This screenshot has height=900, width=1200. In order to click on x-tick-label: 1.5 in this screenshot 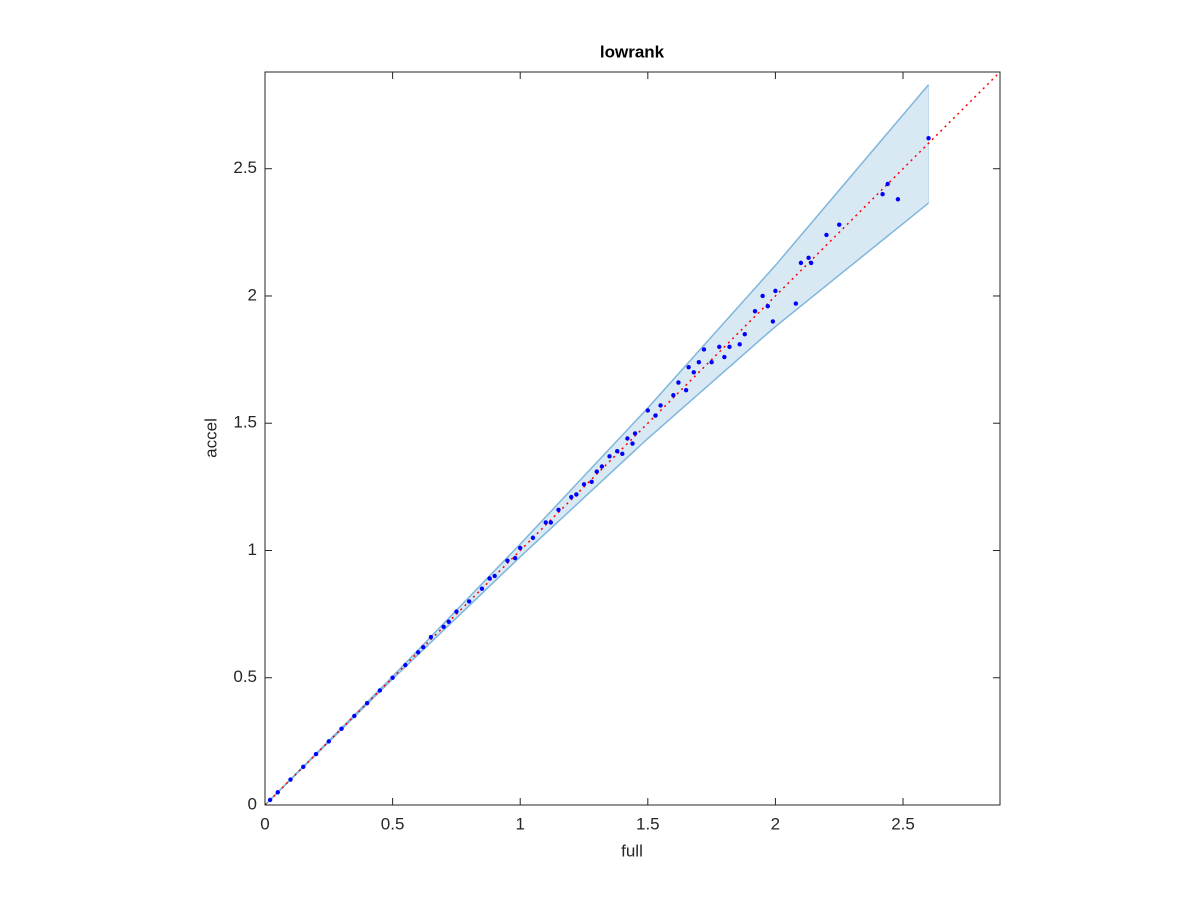, I will do `click(648, 823)`.